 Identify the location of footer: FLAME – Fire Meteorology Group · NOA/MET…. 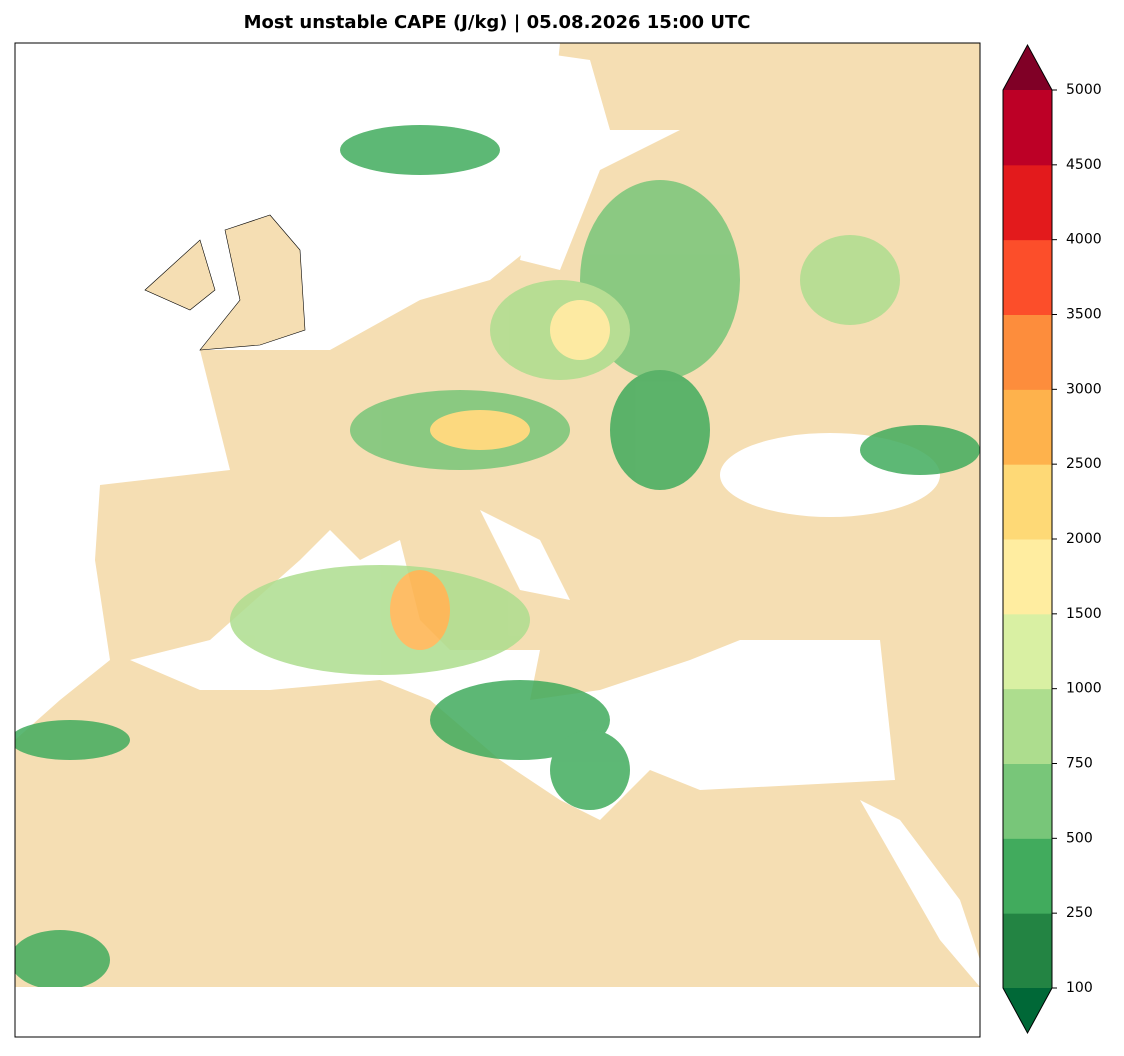
(497, 1012).